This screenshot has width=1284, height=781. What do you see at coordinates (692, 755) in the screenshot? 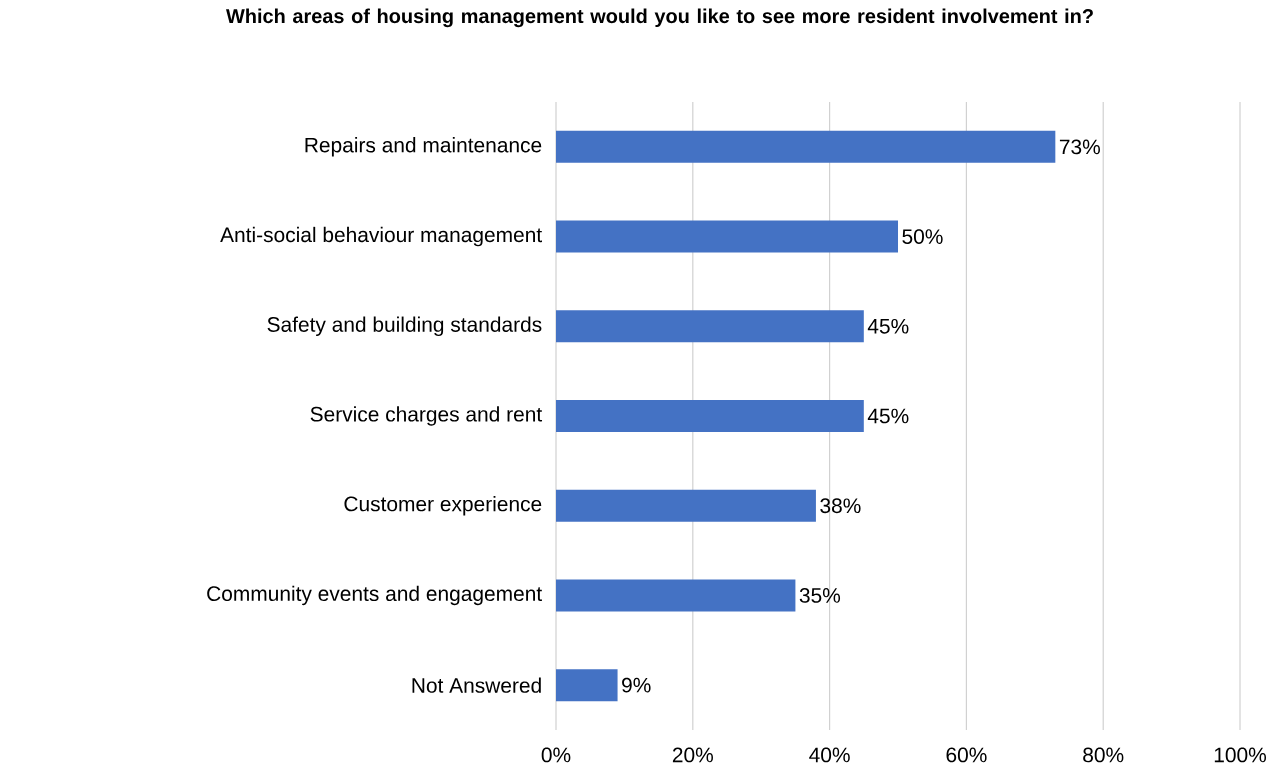
I see `x-tick-label: 20%` at bounding box center [692, 755].